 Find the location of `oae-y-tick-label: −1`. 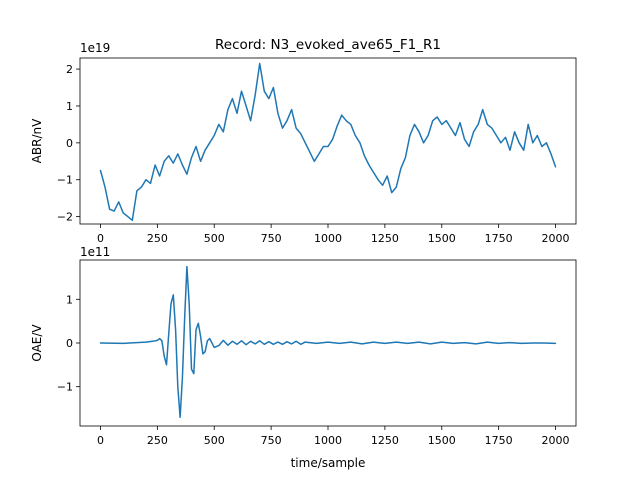

oae-y-tick-label: −1 is located at coordinates (65, 387).